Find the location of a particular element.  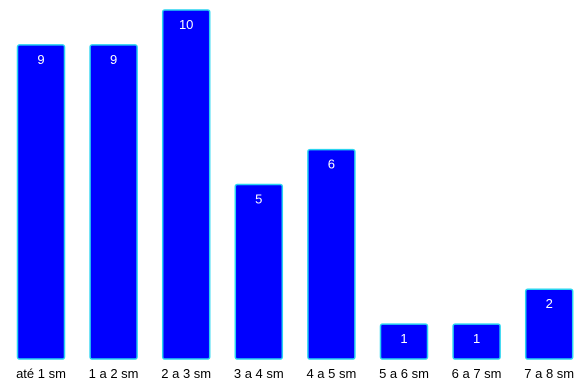

x-tick-label: 1 a 2 sm is located at coordinates (114, 373).